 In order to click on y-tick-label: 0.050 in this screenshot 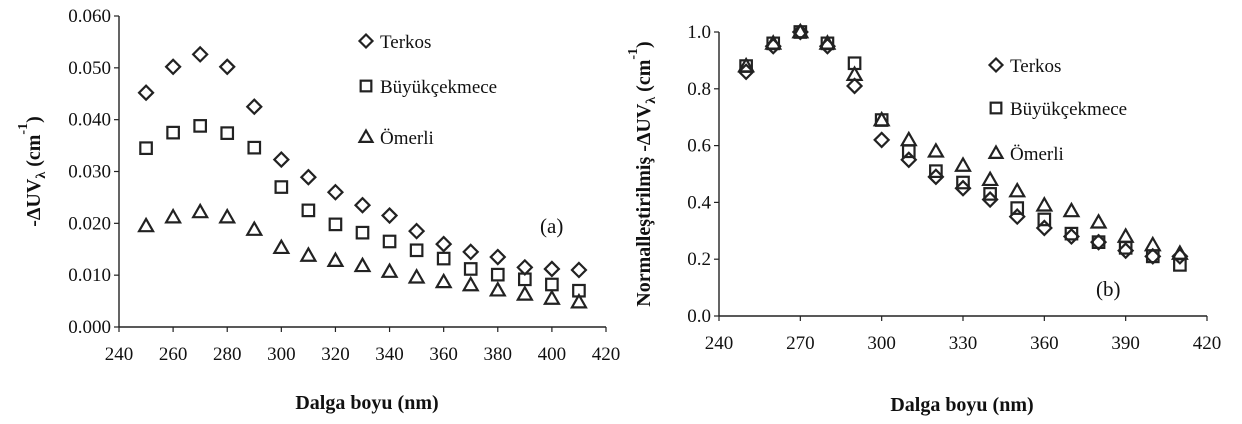, I will do `click(89, 68)`.